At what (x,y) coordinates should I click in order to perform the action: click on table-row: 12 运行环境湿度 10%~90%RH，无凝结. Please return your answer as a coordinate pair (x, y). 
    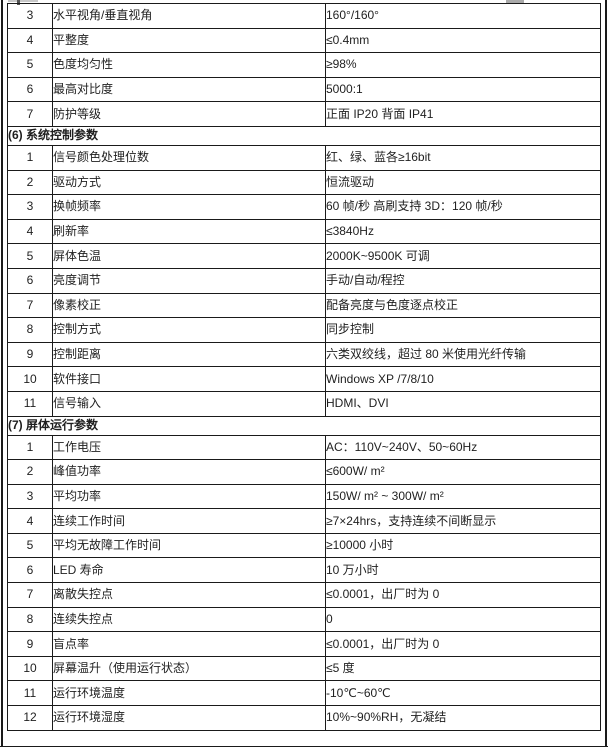
    Looking at the image, I should click on (304, 718).